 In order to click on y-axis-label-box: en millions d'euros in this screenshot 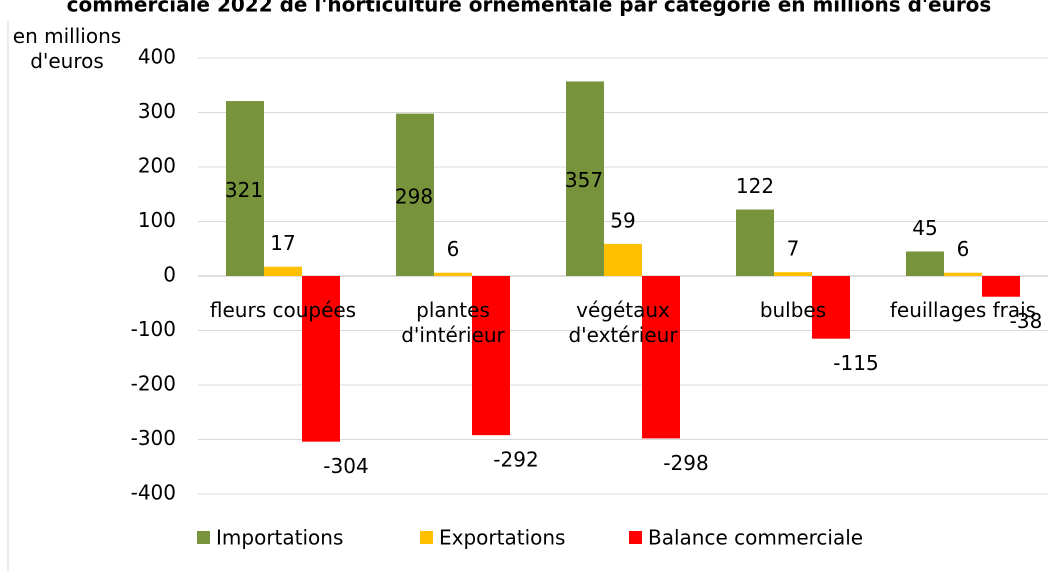, I will do `click(67, 48)`.